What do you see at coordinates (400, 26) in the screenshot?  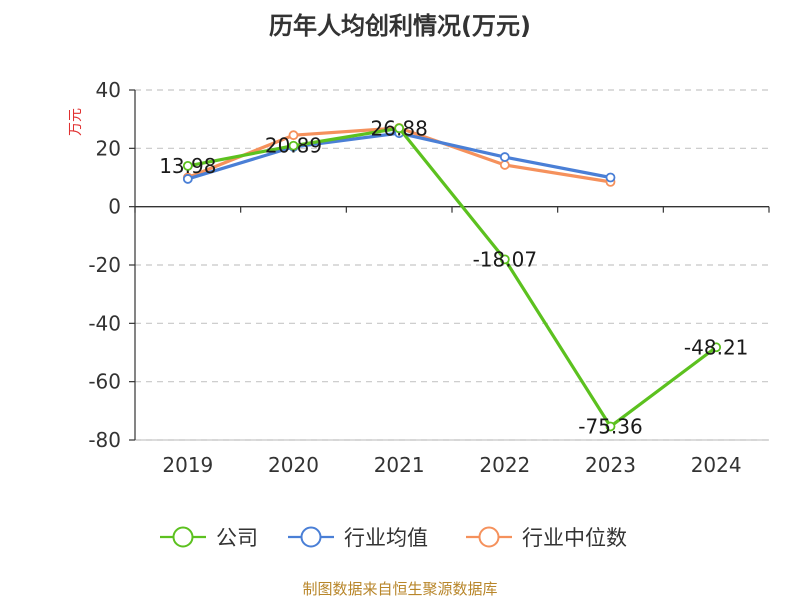 I see `chart-title: 历年人均创利情况(万元)` at bounding box center [400, 26].